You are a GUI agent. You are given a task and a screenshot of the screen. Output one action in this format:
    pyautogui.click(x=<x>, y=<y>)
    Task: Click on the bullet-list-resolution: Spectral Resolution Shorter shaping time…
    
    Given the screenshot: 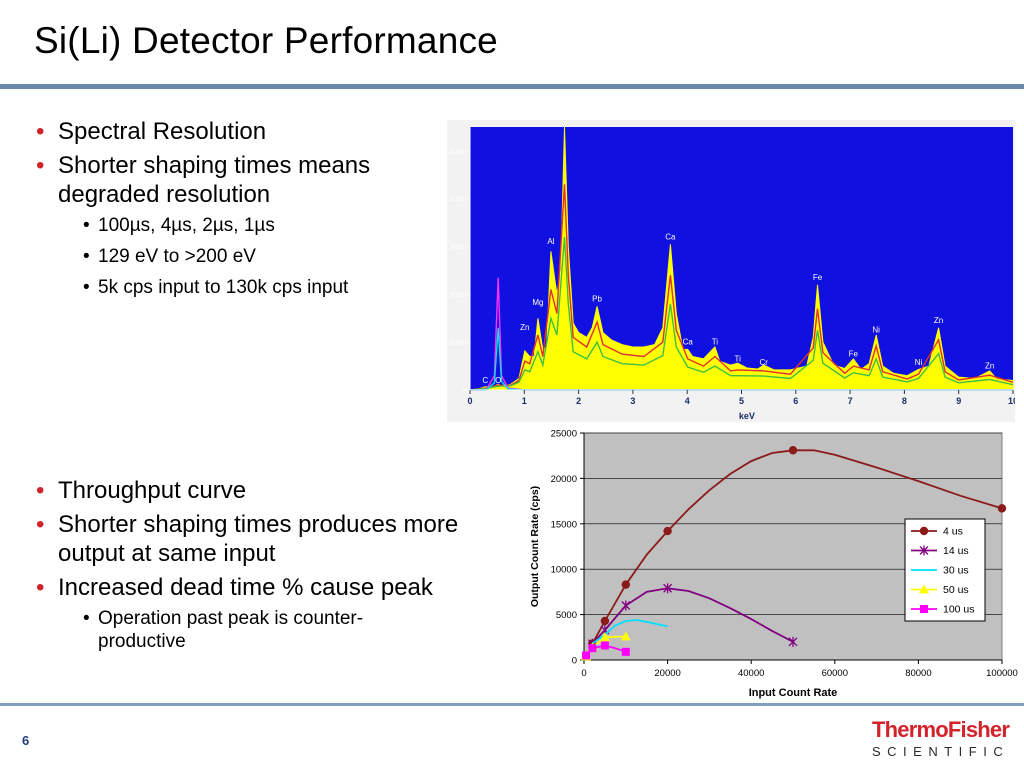 What is the action you would take?
    pyautogui.click(x=237, y=212)
    